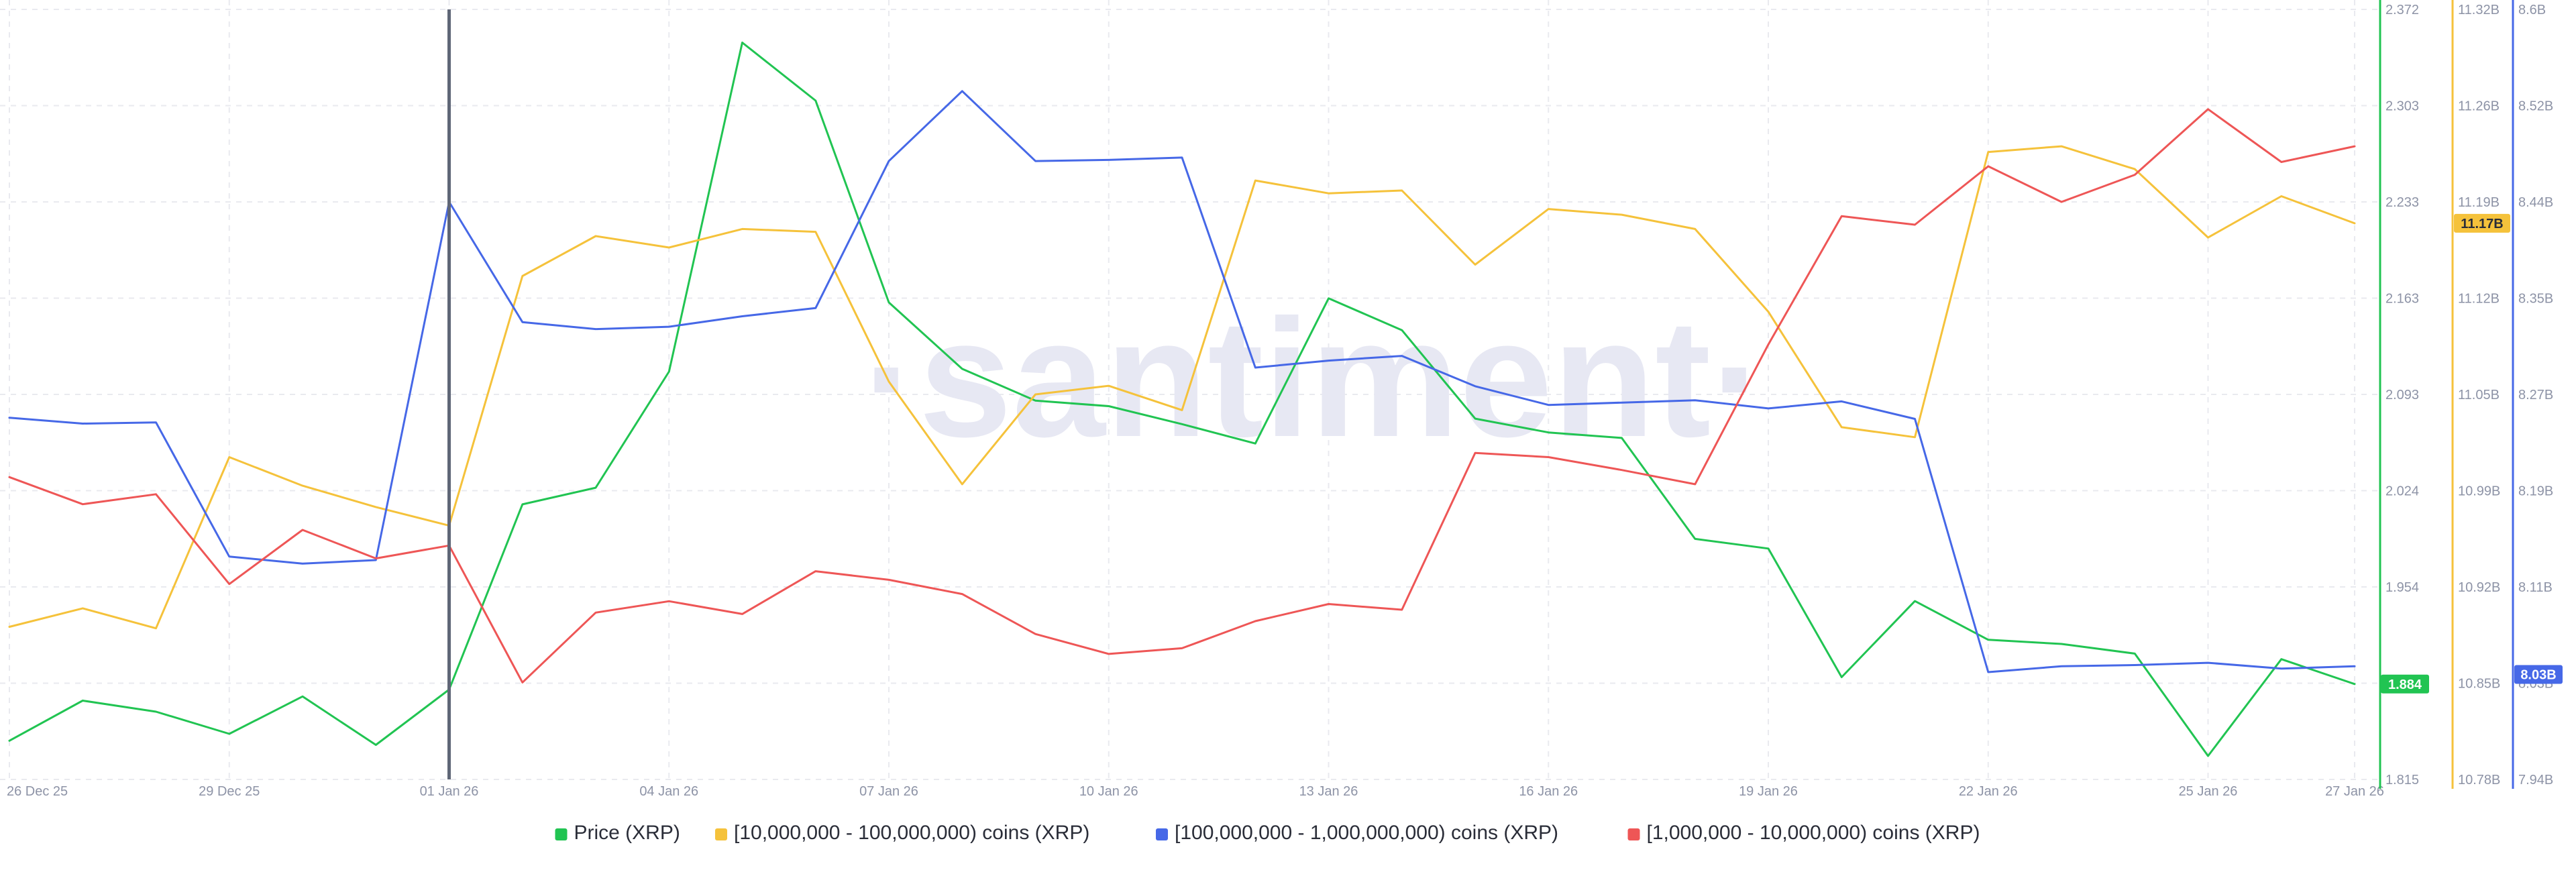  Describe the element at coordinates (2535, 395) in the screenshot. I see `blue-axis-tick-label: 8.27B` at that location.